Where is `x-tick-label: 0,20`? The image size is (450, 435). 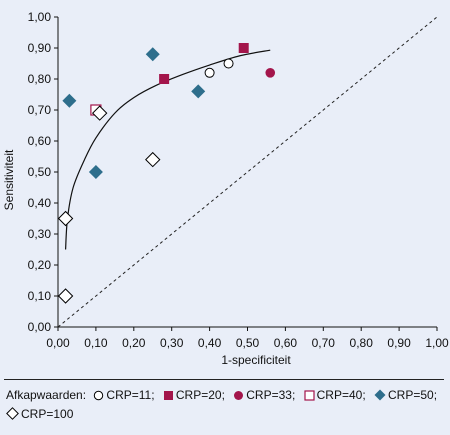
x-tick-label: 0,20 is located at coordinates (134, 343).